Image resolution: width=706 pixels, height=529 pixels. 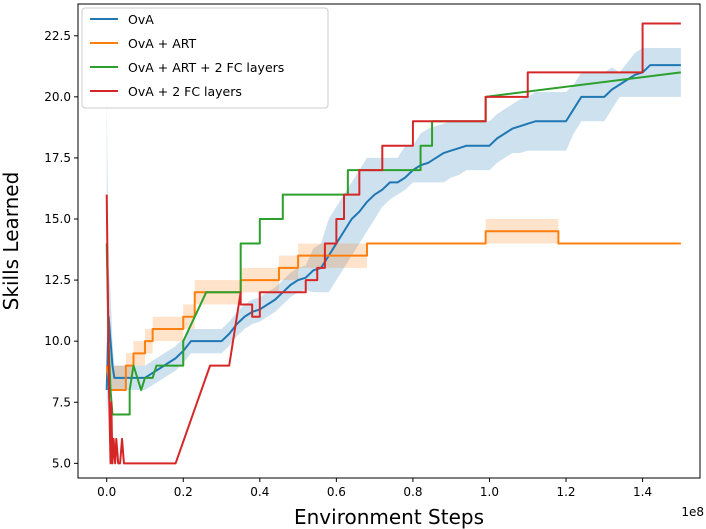 I want to click on legend-label: OvA + ART + 2 FC layers, so click(x=206, y=67).